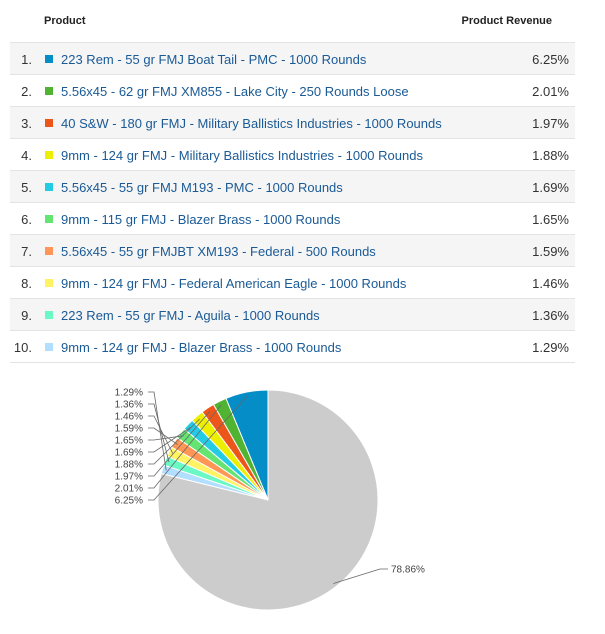 The height and width of the screenshot is (634, 605). What do you see at coordinates (550, 123) in the screenshot?
I see `revenue-value: 1.97%` at bounding box center [550, 123].